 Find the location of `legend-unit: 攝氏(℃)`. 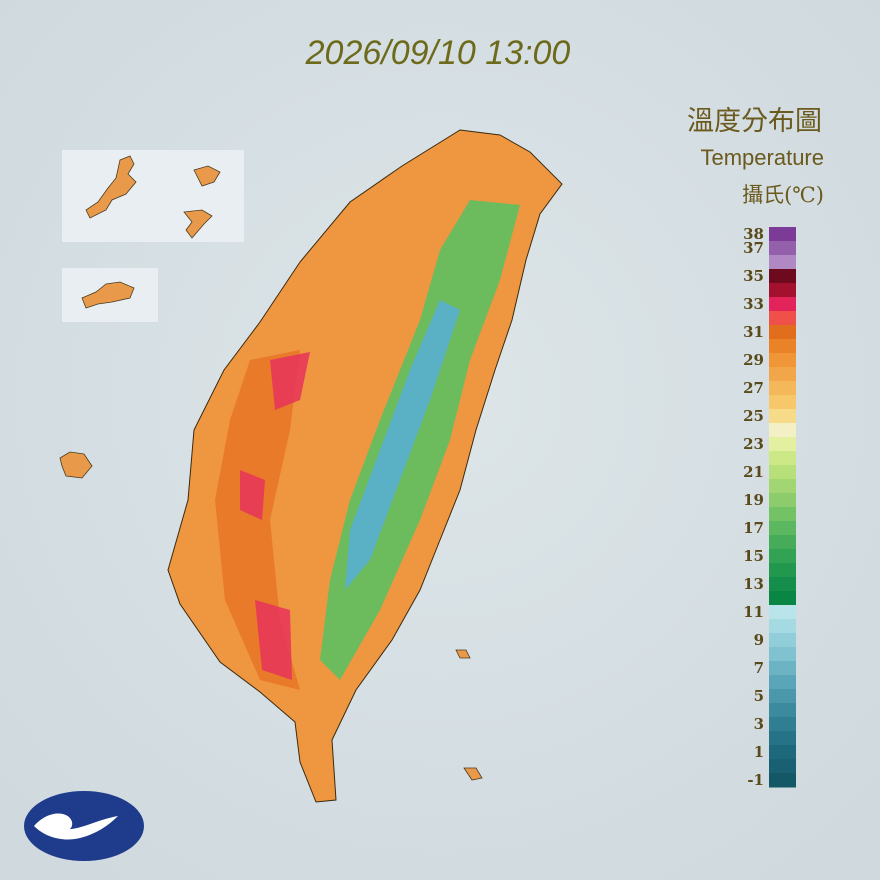

legend-unit: 攝氏(℃) is located at coordinates (783, 195).